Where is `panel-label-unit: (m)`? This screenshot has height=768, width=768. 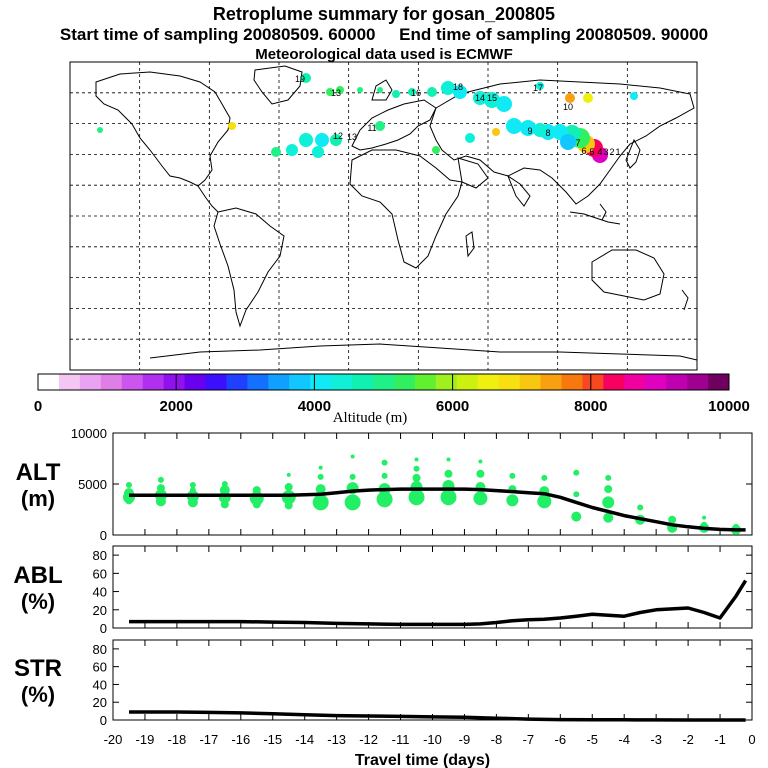 panel-label-unit: (m) is located at coordinates (38, 498).